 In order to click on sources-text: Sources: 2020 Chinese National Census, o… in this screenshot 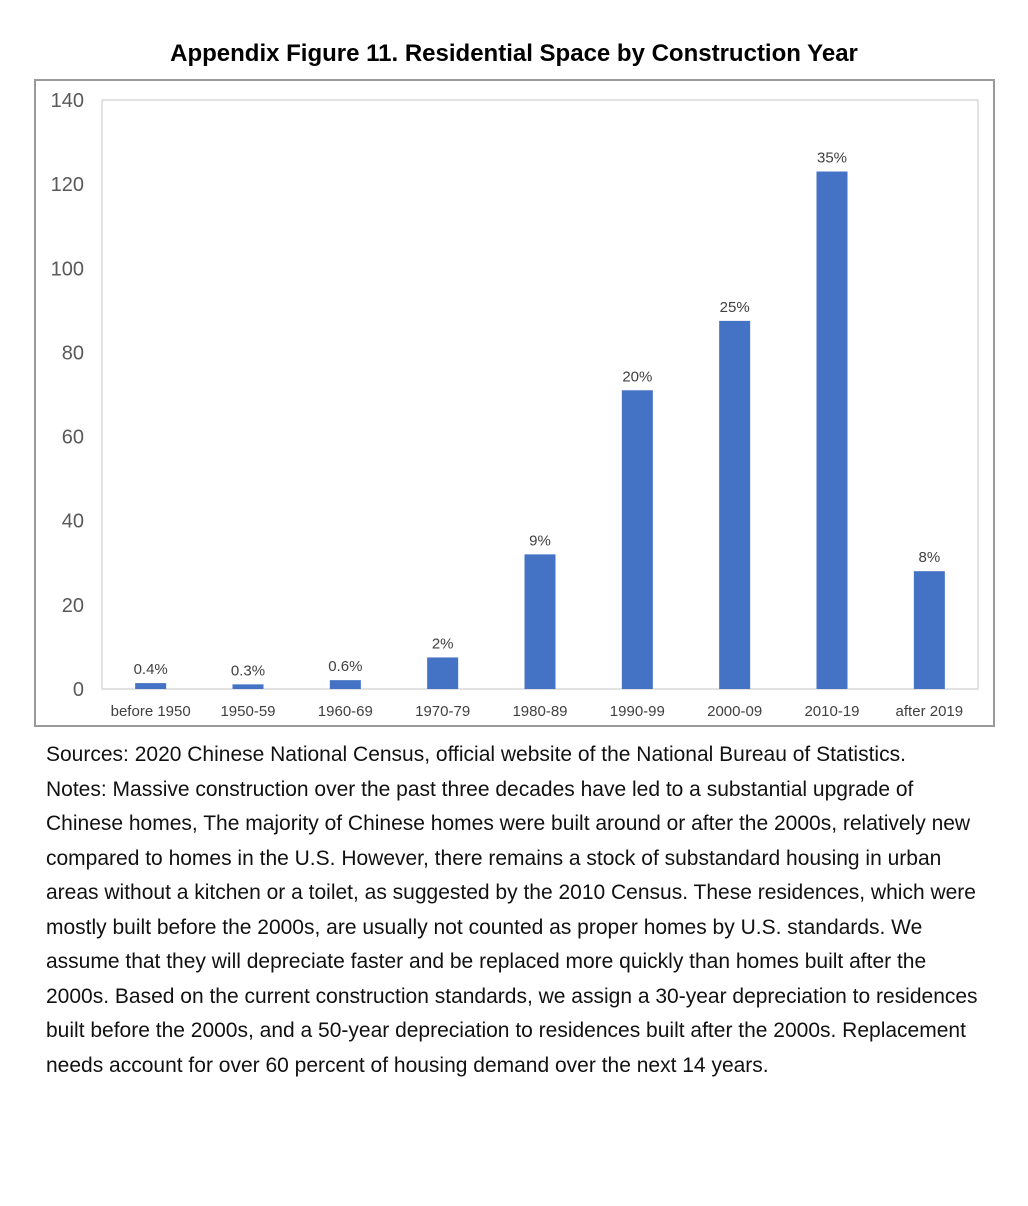, I will do `click(476, 754)`.